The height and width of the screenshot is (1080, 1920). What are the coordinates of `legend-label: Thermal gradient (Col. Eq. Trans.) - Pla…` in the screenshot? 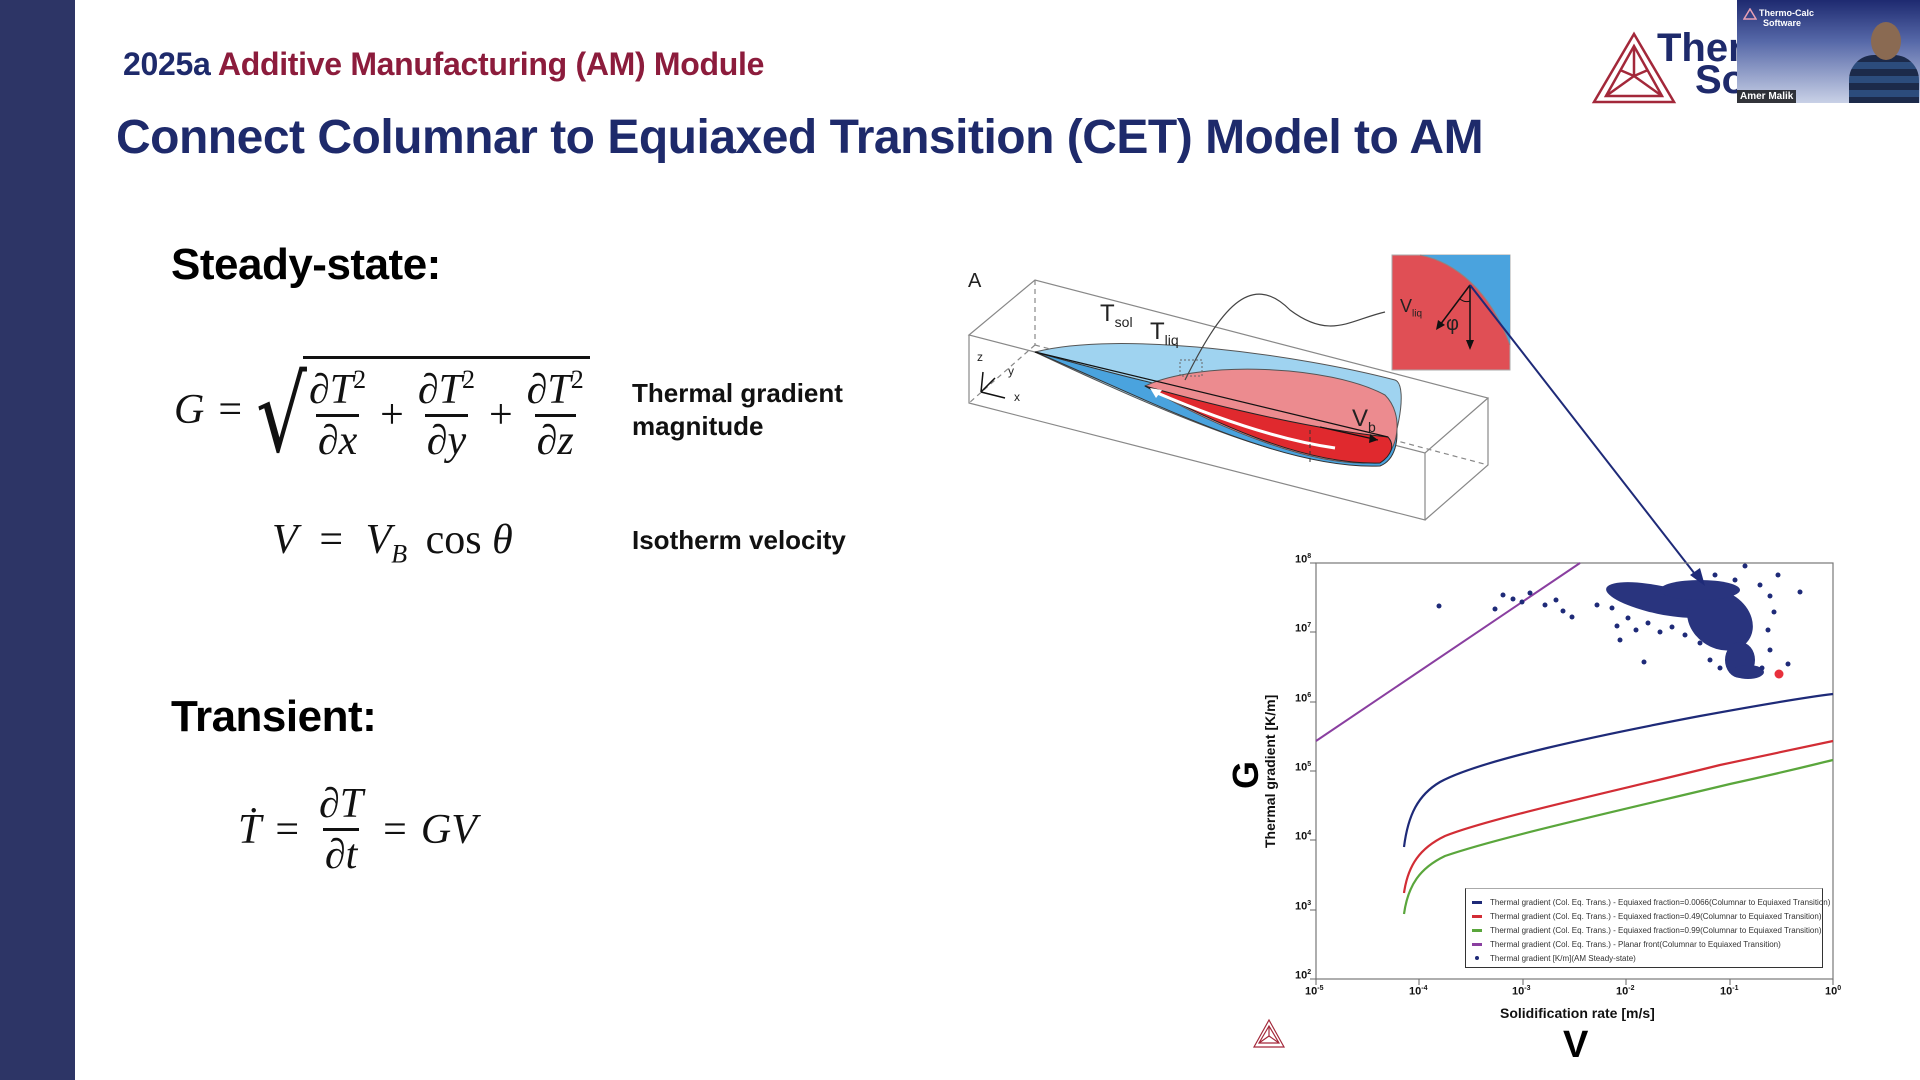 It's located at (1635, 944).